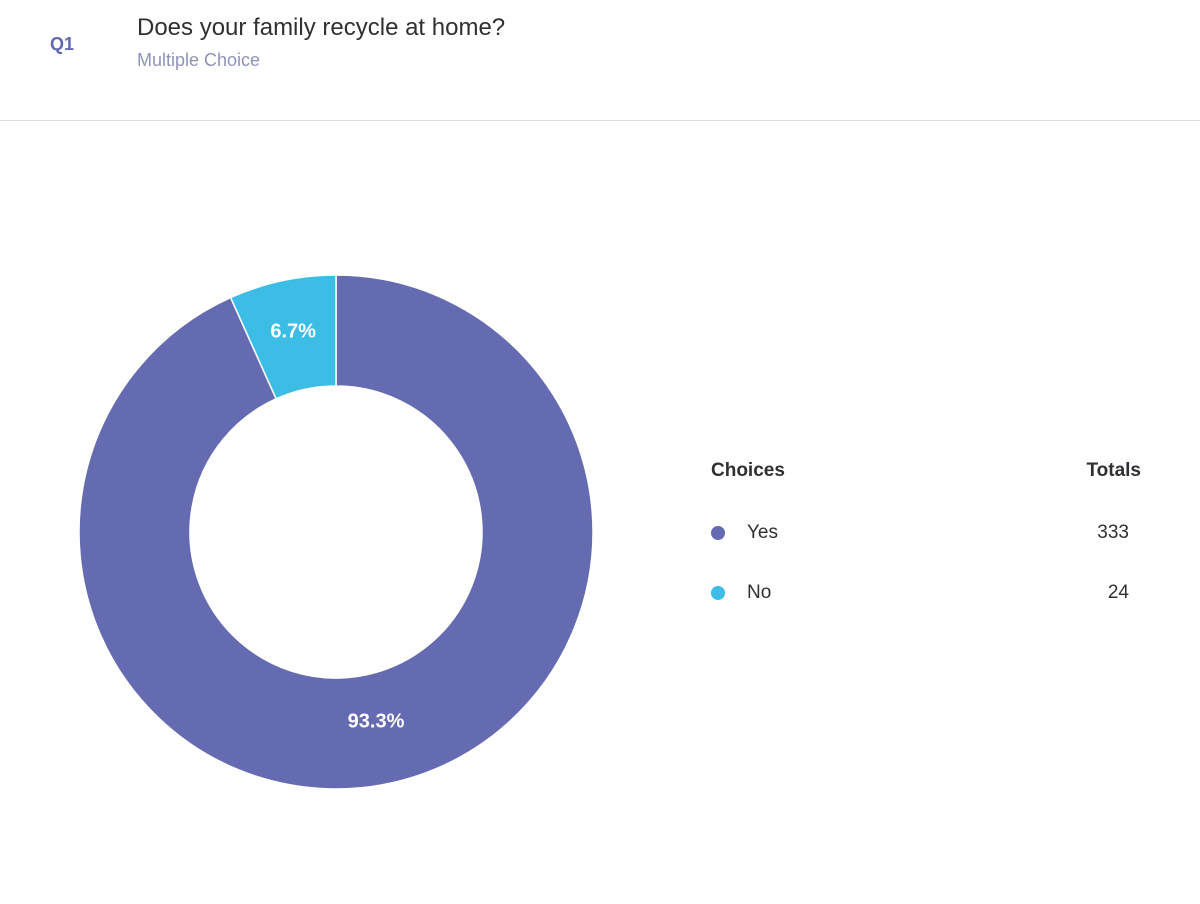 This screenshot has width=1200, height=904. Describe the element at coordinates (762, 532) in the screenshot. I see `legend-label-yes: Yes` at that location.